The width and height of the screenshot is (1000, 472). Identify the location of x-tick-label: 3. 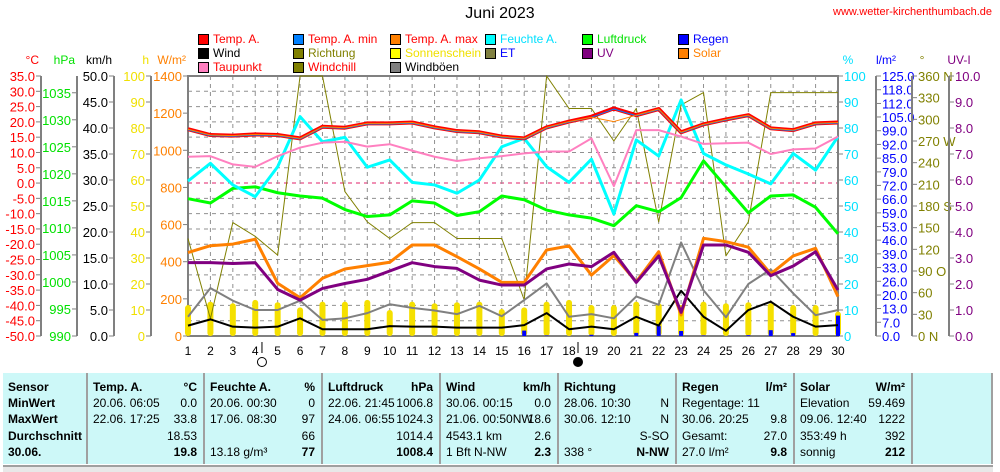
(232, 351).